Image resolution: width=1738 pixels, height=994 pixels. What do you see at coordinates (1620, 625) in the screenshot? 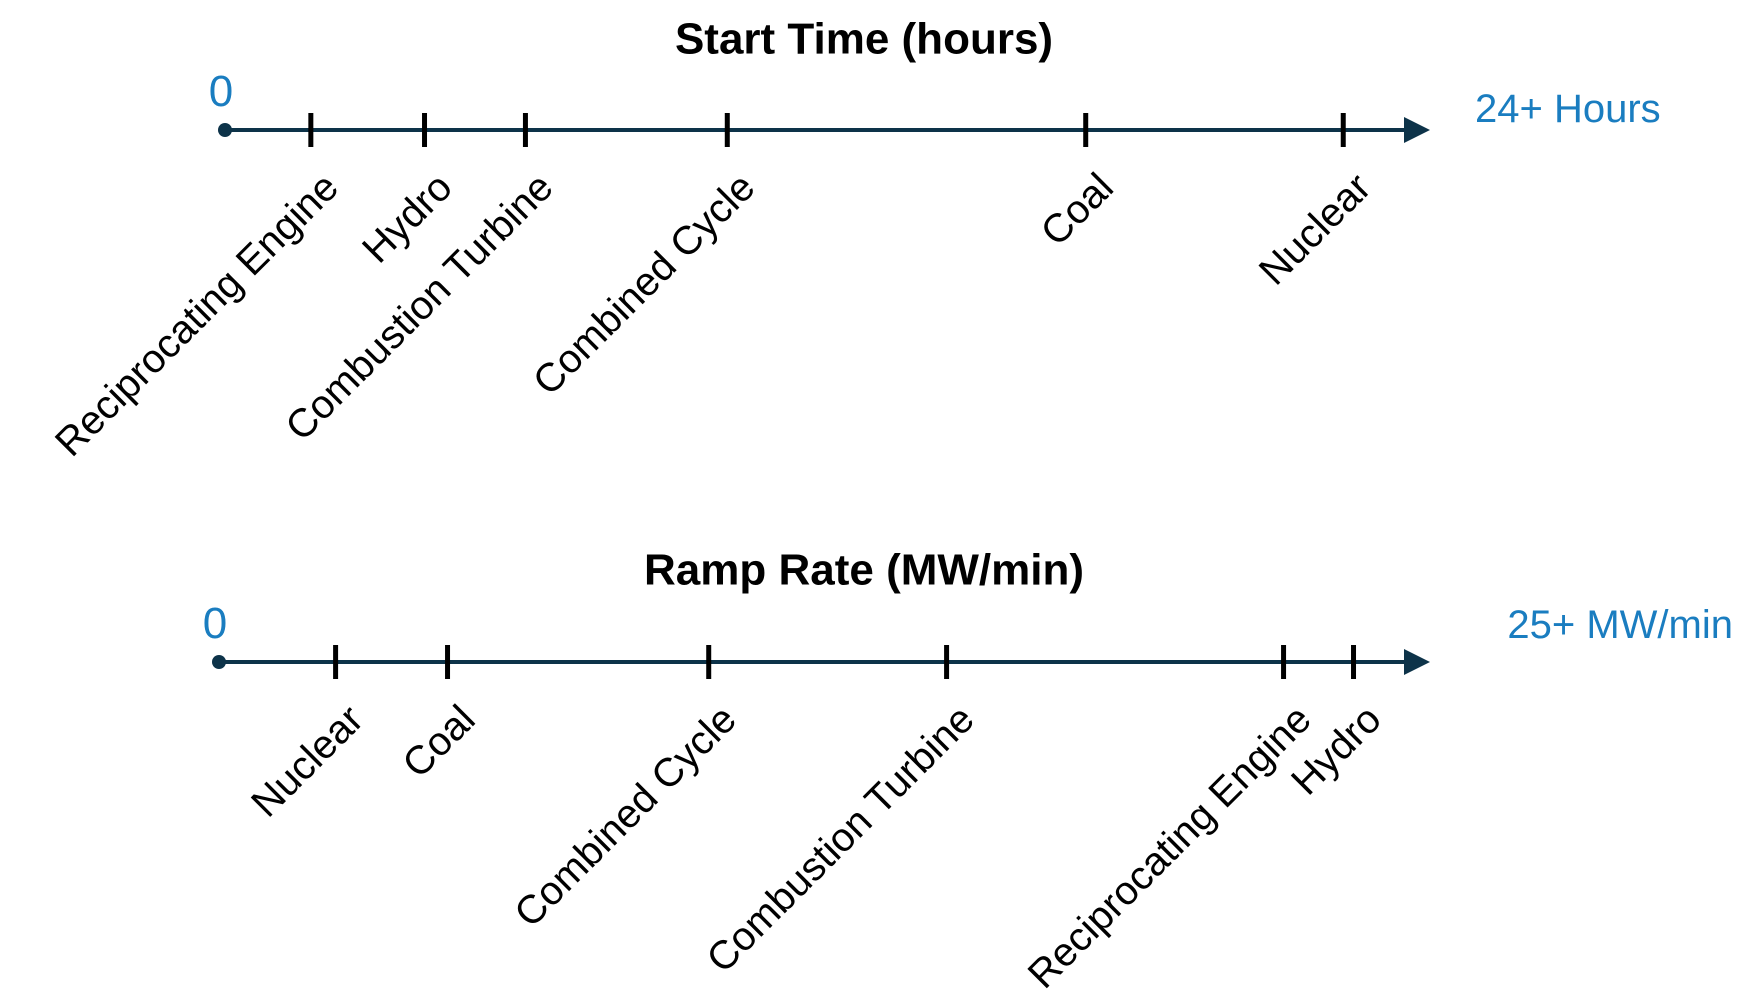
I see `ramp-rate-end-label: 25+ MW/min` at bounding box center [1620, 625].